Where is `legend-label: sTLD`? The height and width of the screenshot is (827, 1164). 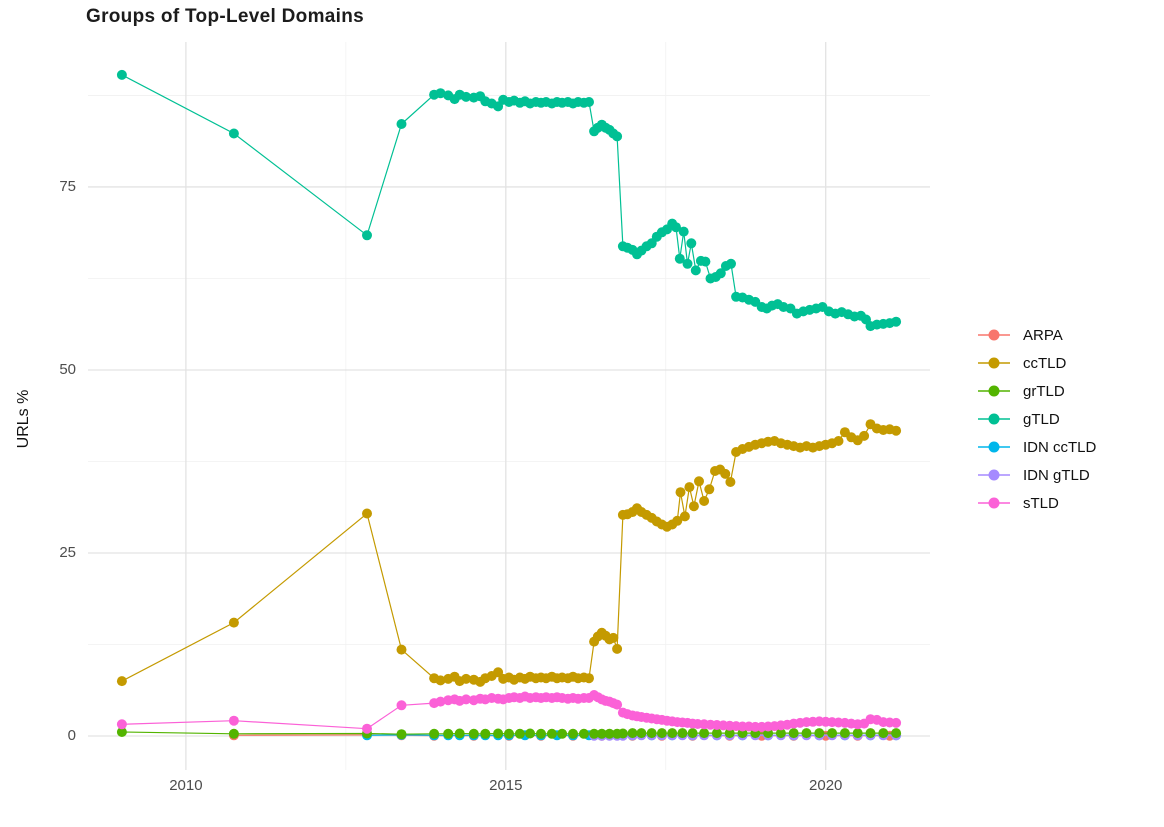 legend-label: sTLD is located at coordinates (1041, 503).